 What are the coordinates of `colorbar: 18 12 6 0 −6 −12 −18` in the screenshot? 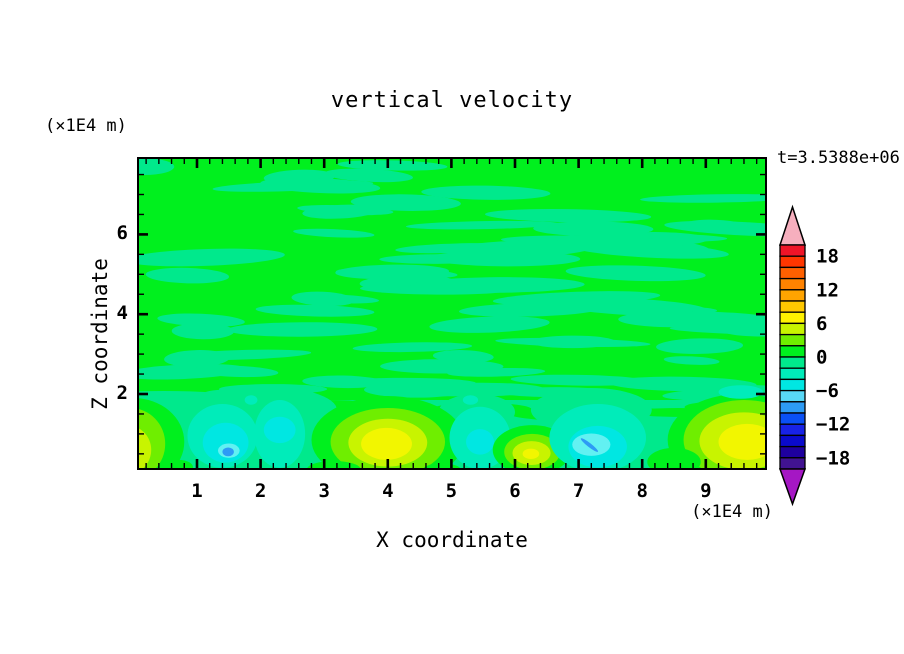 It's located at (814, 355).